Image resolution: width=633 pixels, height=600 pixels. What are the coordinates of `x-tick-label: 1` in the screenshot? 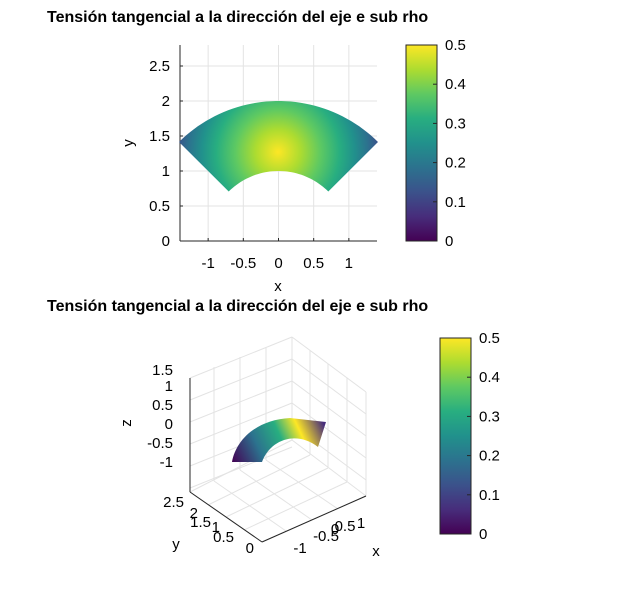 It's located at (349, 263).